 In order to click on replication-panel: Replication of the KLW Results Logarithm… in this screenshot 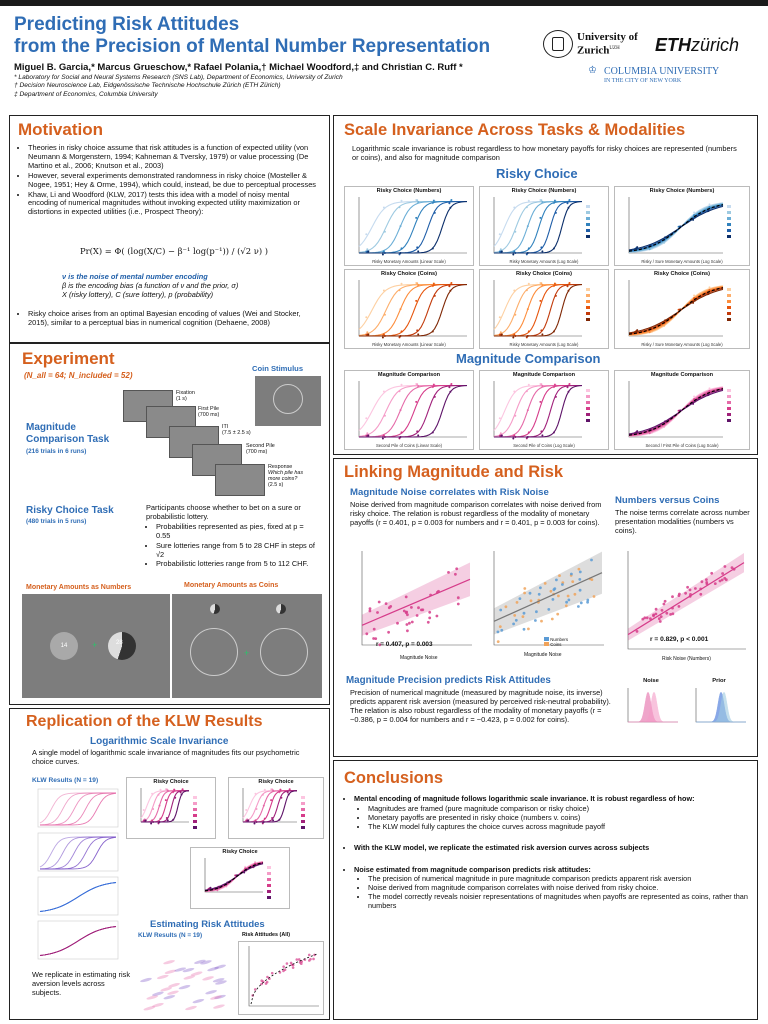, I will do `click(169, 864)`.